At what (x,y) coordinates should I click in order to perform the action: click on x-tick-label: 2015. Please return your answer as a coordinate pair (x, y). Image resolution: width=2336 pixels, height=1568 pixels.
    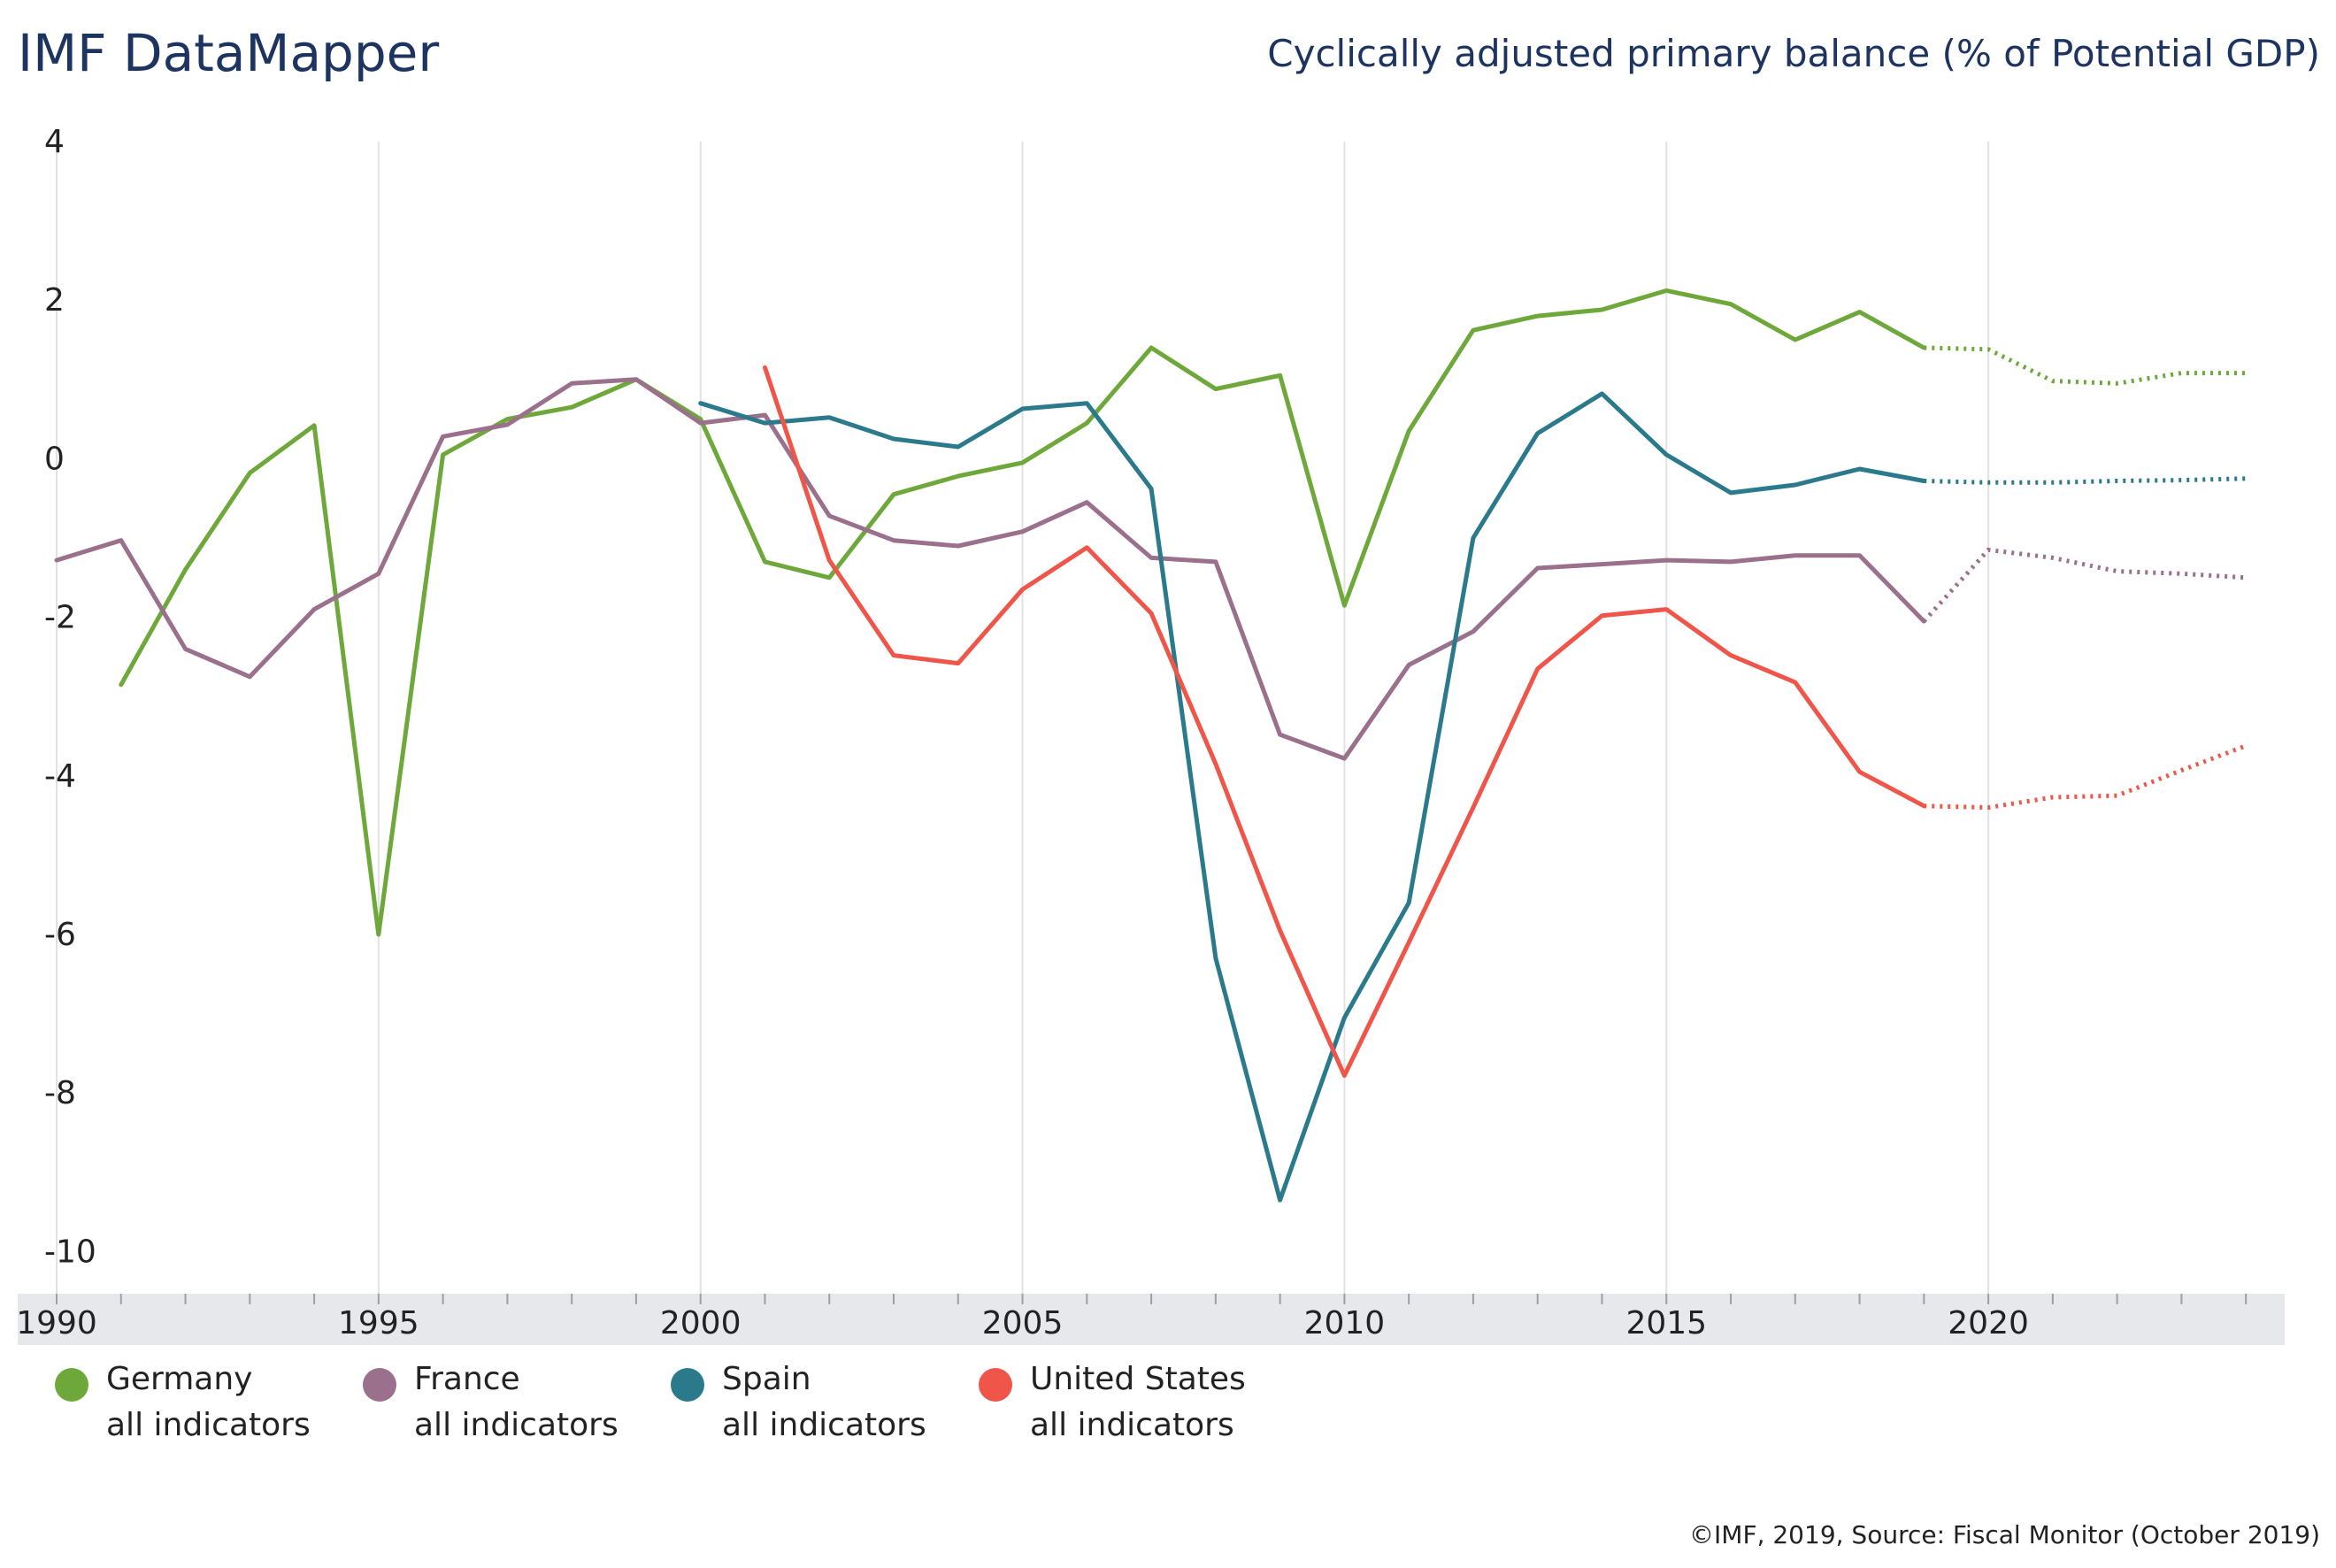
    Looking at the image, I should click on (1666, 1323).